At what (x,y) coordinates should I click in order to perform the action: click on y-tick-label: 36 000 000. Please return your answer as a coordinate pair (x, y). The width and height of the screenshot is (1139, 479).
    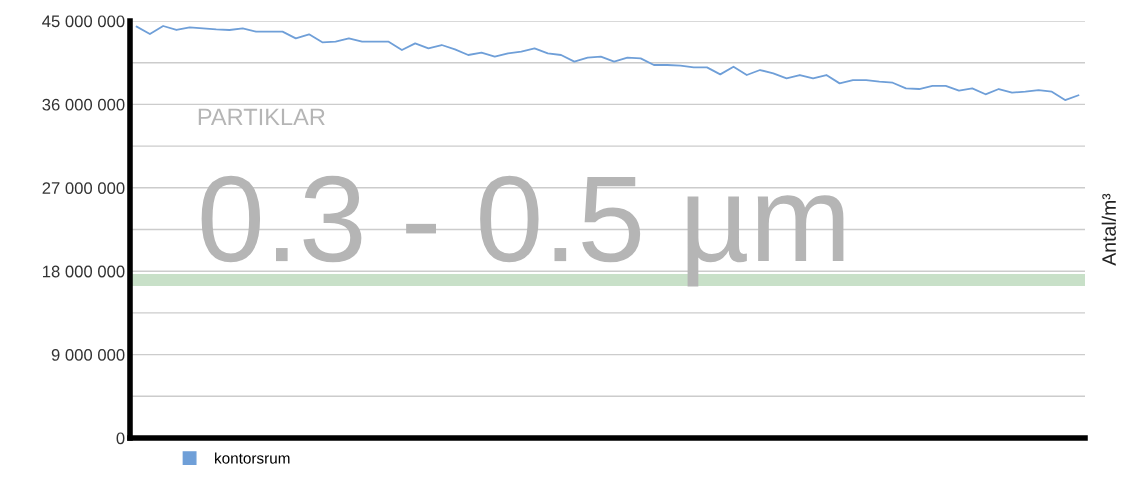
    Looking at the image, I should click on (83, 104).